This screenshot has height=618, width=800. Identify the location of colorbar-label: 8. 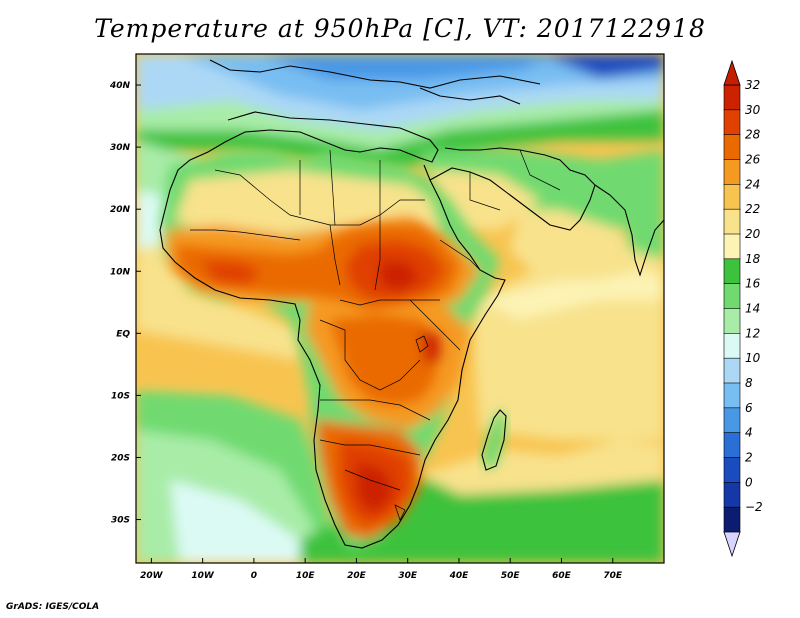
(749, 383).